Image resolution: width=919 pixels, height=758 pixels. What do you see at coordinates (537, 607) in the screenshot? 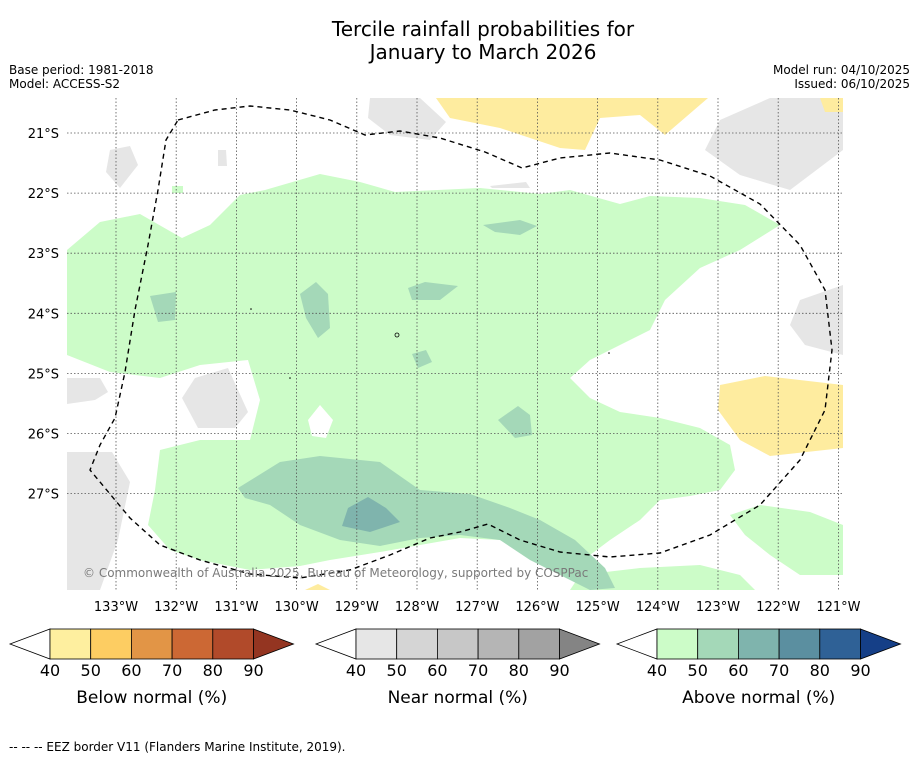
I see `longitude-label: 126°W` at bounding box center [537, 607].